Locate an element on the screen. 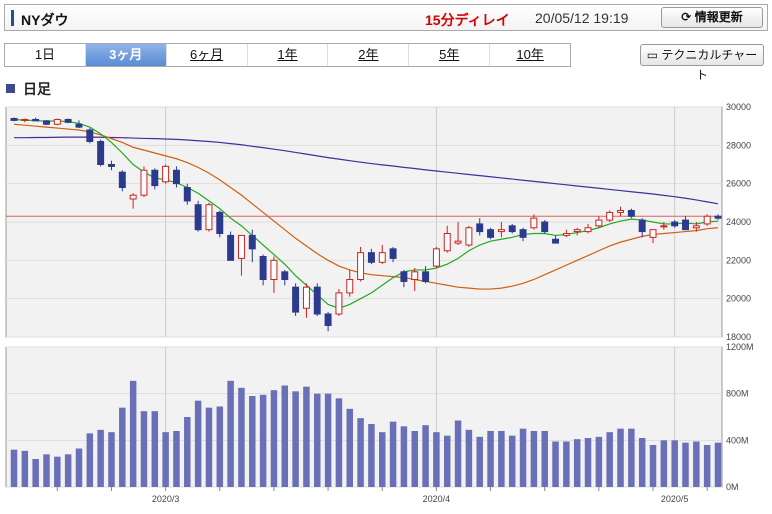 Image resolution: width=772 pixels, height=514 pixels. price-tick-label: 24000 is located at coordinates (738, 222).